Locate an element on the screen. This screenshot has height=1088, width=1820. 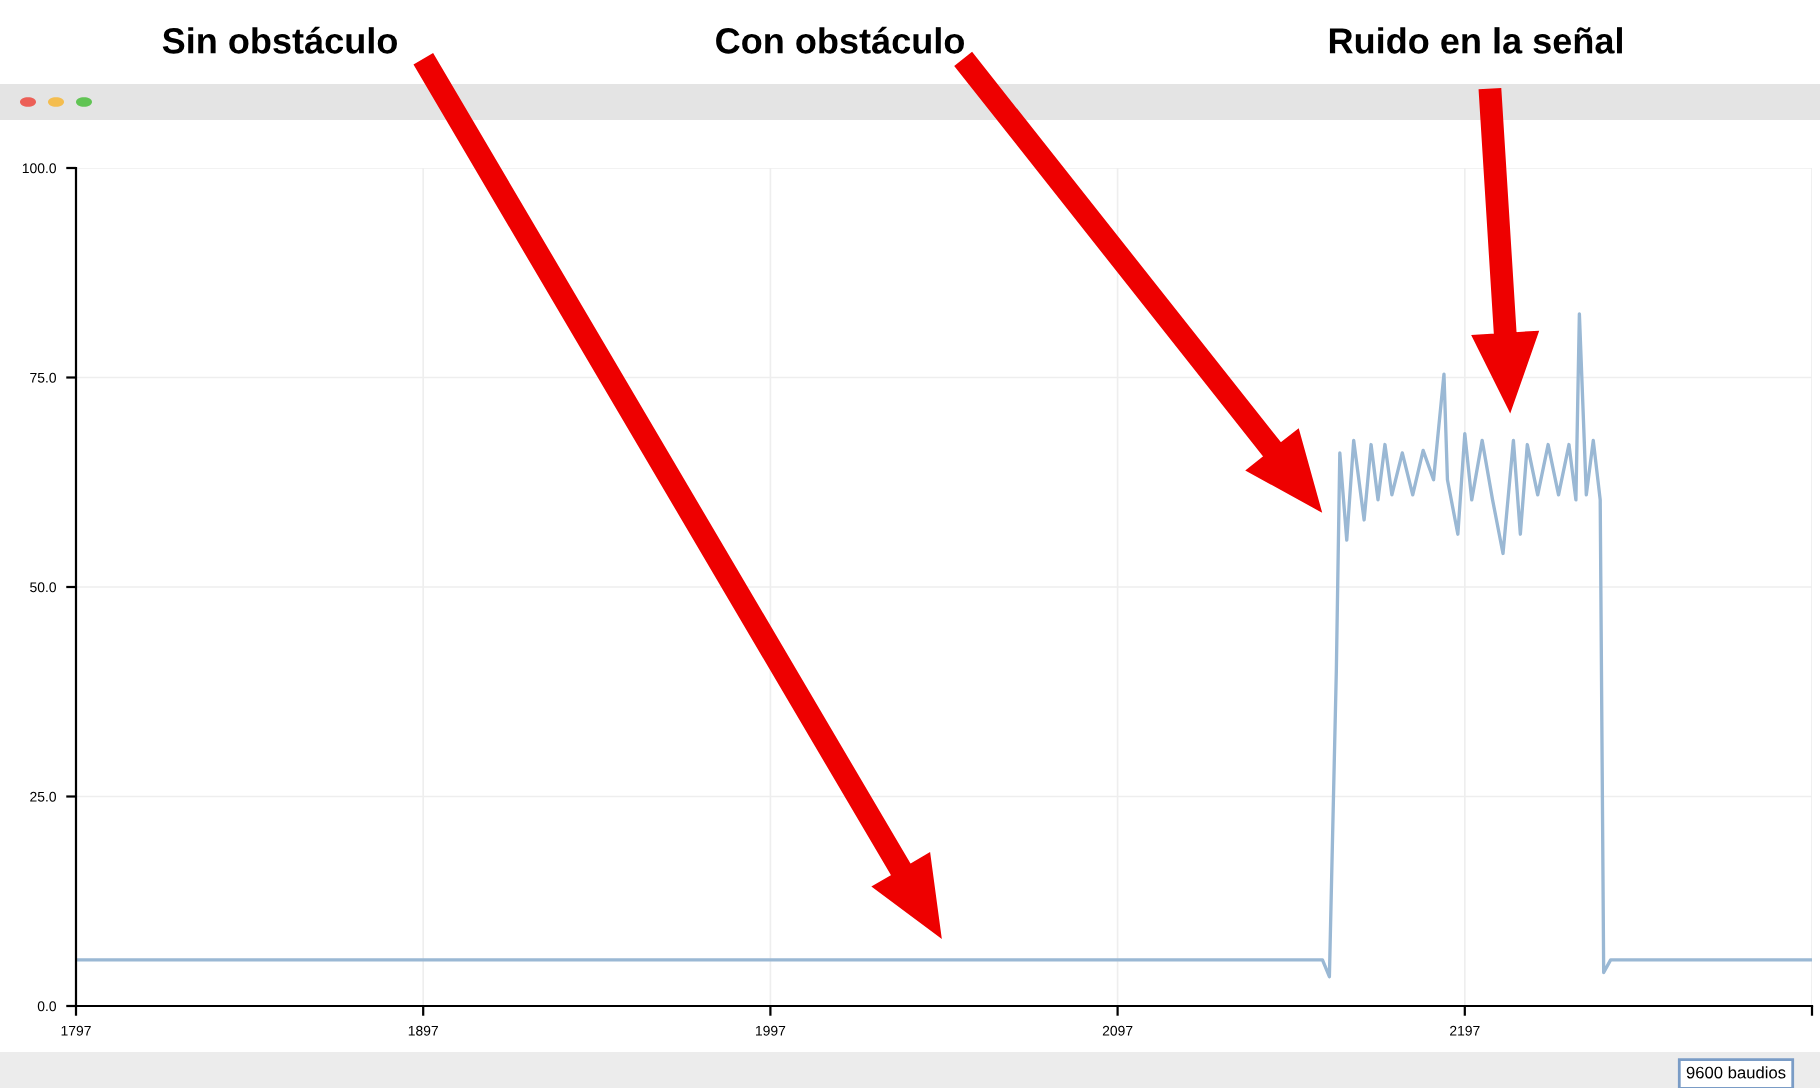
text: Ruido en la señal is located at coordinates (1475, 40).